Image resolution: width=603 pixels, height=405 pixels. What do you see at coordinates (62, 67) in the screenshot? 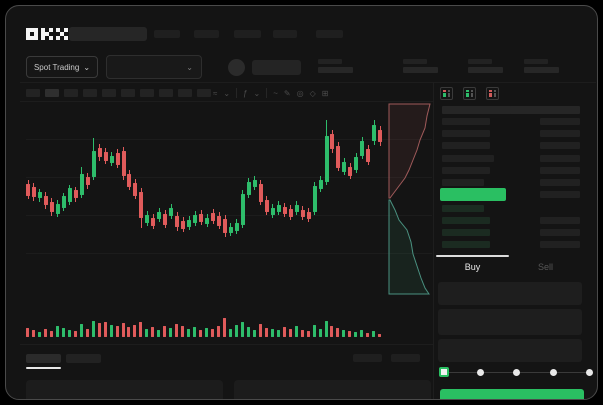
I see `market-type-selector: Spot Trading ⌄` at bounding box center [62, 67].